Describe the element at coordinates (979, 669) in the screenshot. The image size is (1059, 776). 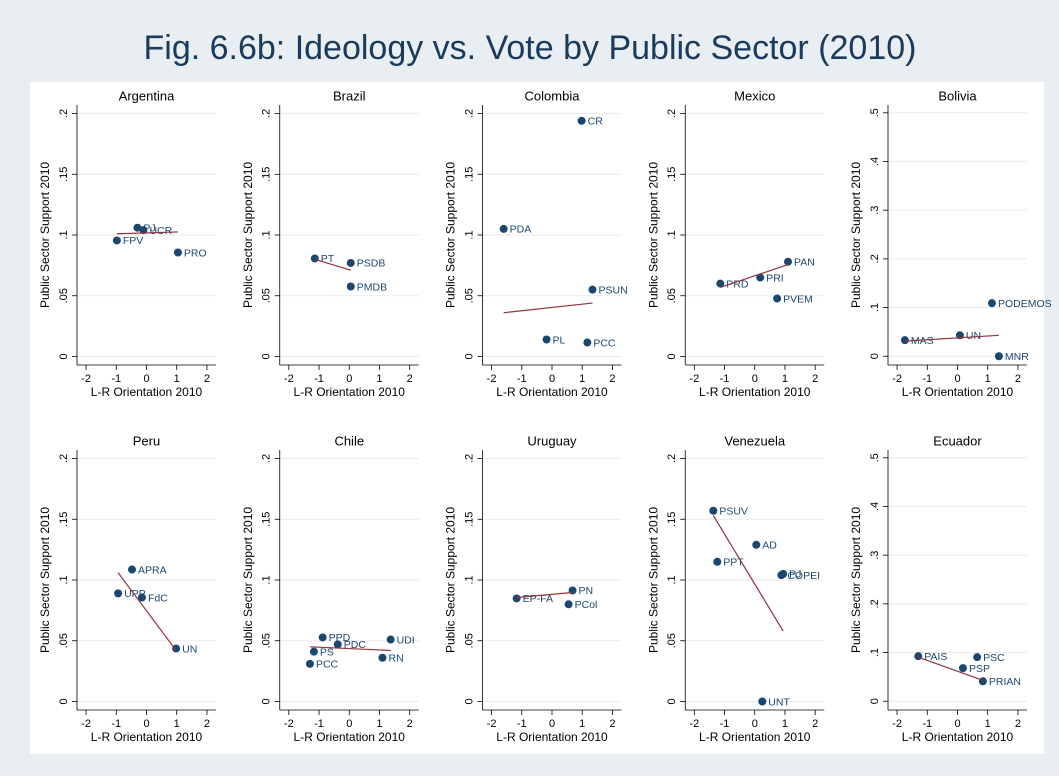
I see `point-label: PSP` at that location.